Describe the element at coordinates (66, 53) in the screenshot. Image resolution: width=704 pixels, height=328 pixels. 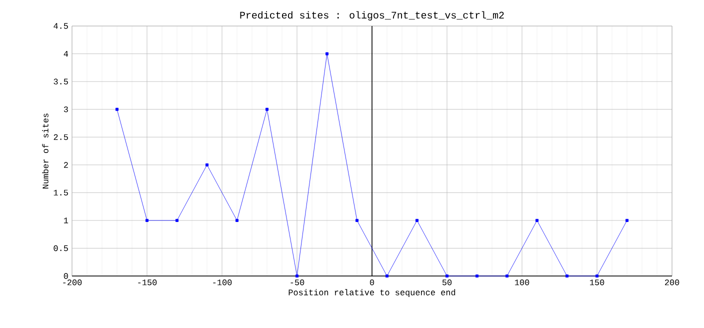
I see `y-tick-label: 4` at that location.